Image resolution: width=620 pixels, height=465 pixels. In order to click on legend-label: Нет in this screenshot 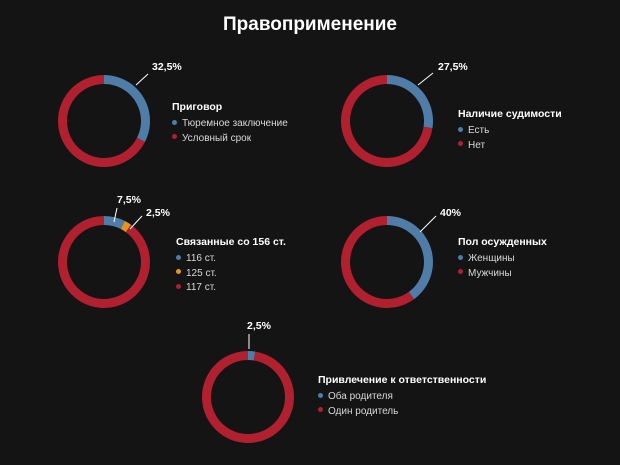, I will do `click(477, 145)`.